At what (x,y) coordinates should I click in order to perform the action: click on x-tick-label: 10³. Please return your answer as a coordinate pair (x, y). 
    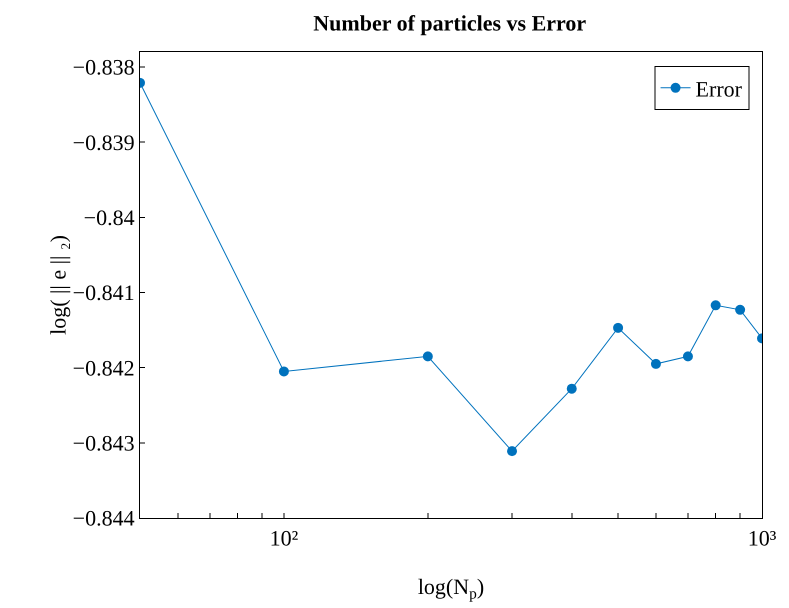
    Looking at the image, I should click on (762, 537).